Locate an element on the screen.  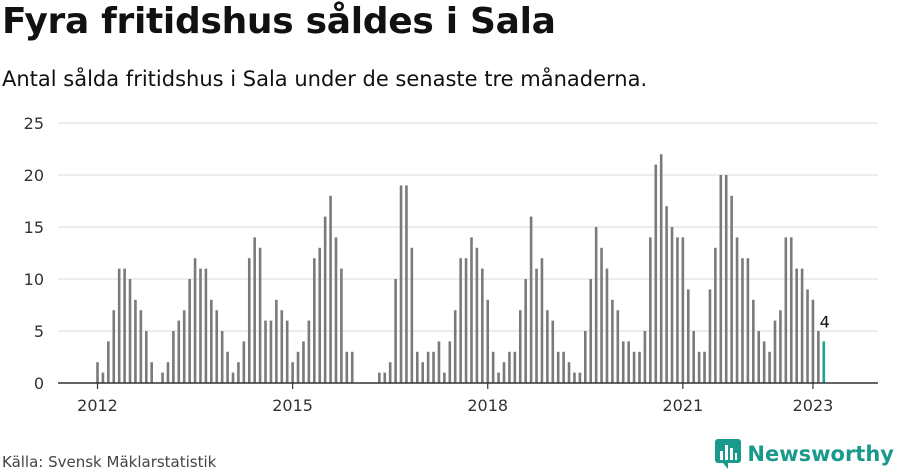
y-tick-label: 5 is located at coordinates (39, 331).